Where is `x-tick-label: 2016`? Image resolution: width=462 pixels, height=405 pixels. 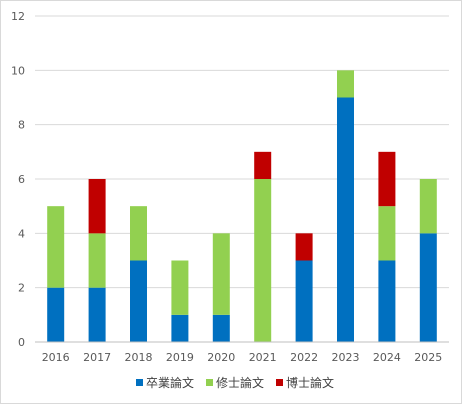 x-tick-label: 2016 is located at coordinates (56, 357).